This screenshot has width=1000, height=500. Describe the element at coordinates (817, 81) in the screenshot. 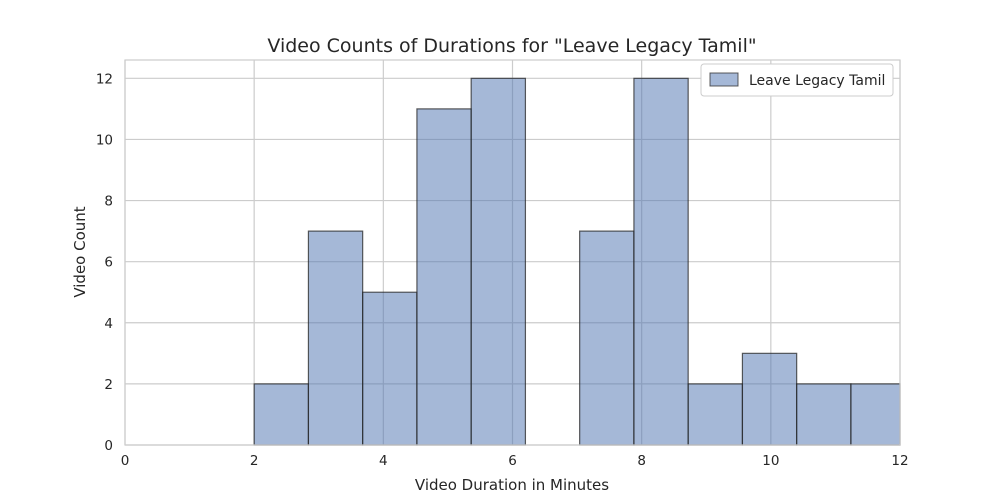

I see `legend-label: Leave Legacy Tamil` at that location.